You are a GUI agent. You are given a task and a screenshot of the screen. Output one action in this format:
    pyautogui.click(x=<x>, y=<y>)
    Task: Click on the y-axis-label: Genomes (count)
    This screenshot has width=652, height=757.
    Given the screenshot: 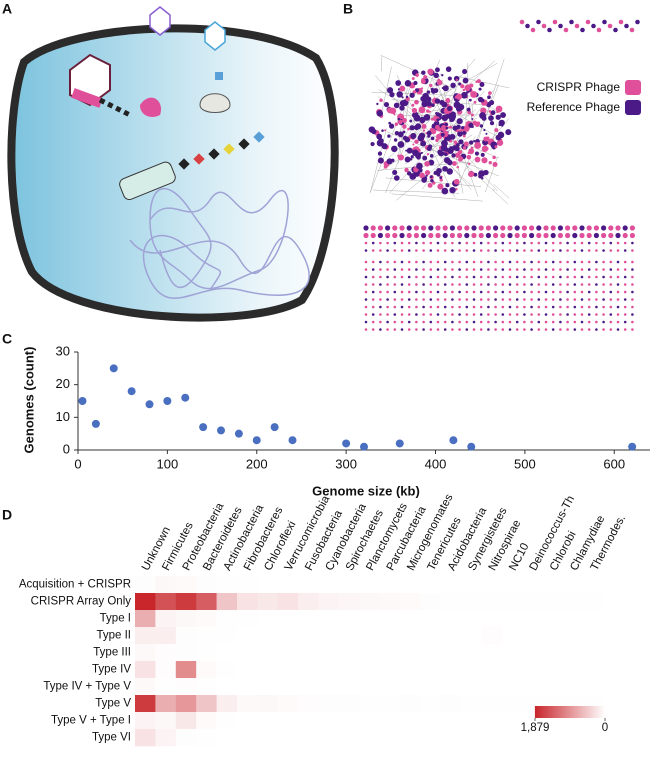 What is the action you would take?
    pyautogui.click(x=28, y=400)
    